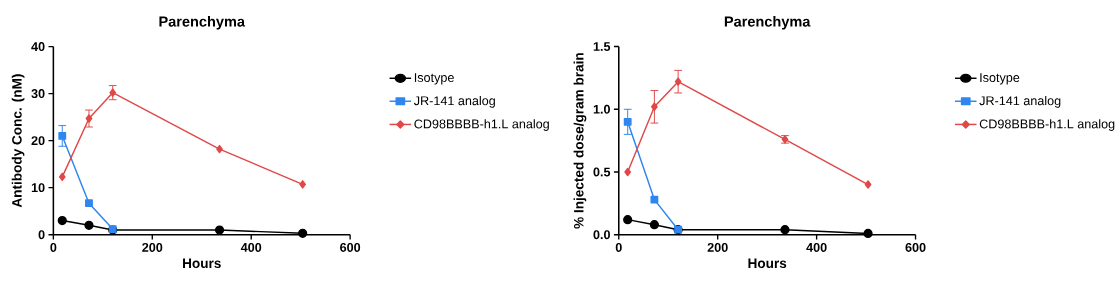 This screenshot has width=1120, height=294. What do you see at coordinates (38, 47) in the screenshot?
I see `y-tick-label: 40` at bounding box center [38, 47].